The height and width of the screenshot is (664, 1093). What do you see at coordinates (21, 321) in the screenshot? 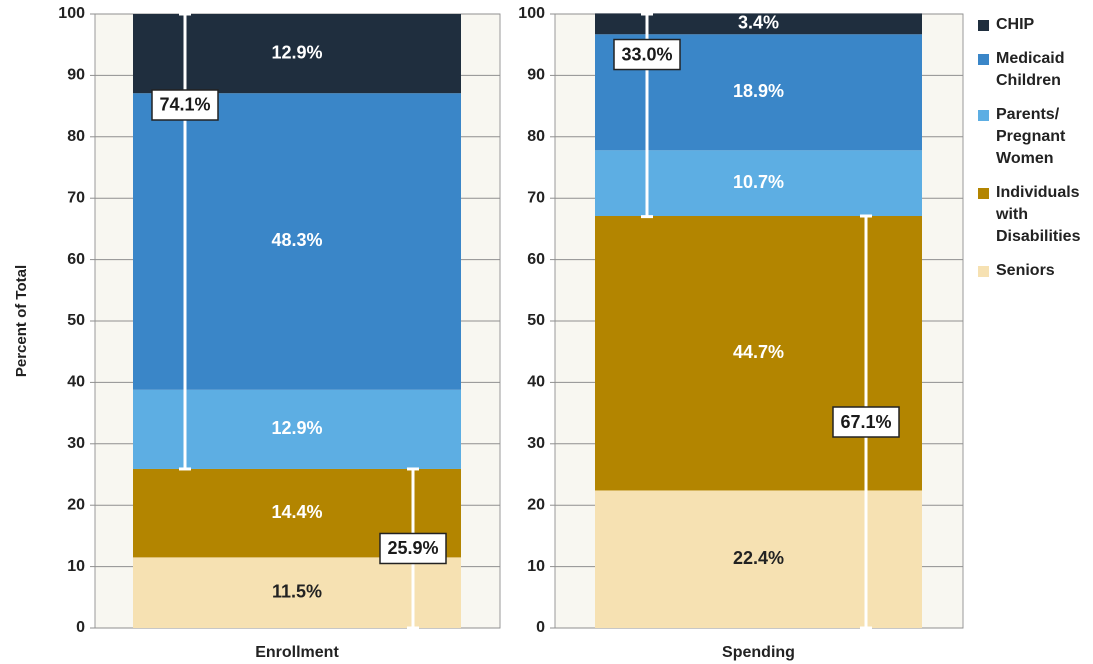
I see `y-axis-label: Percent of Total` at bounding box center [21, 321].